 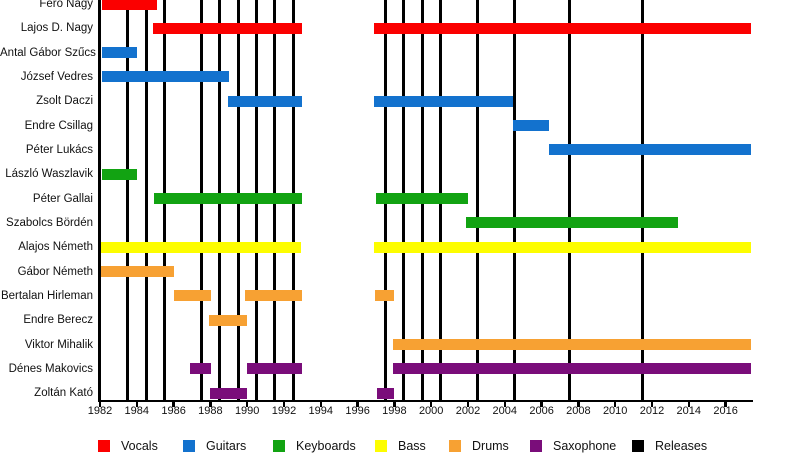 I want to click on member-name-label: Zoltán Kató, so click(x=63, y=393).